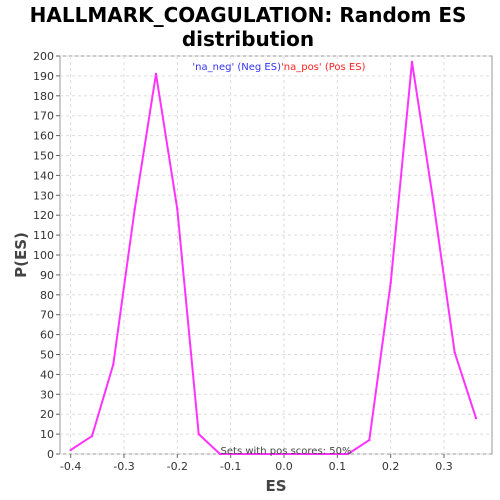 The width and height of the screenshot is (500, 500). I want to click on y-tick-label: 190, so click(43, 76).